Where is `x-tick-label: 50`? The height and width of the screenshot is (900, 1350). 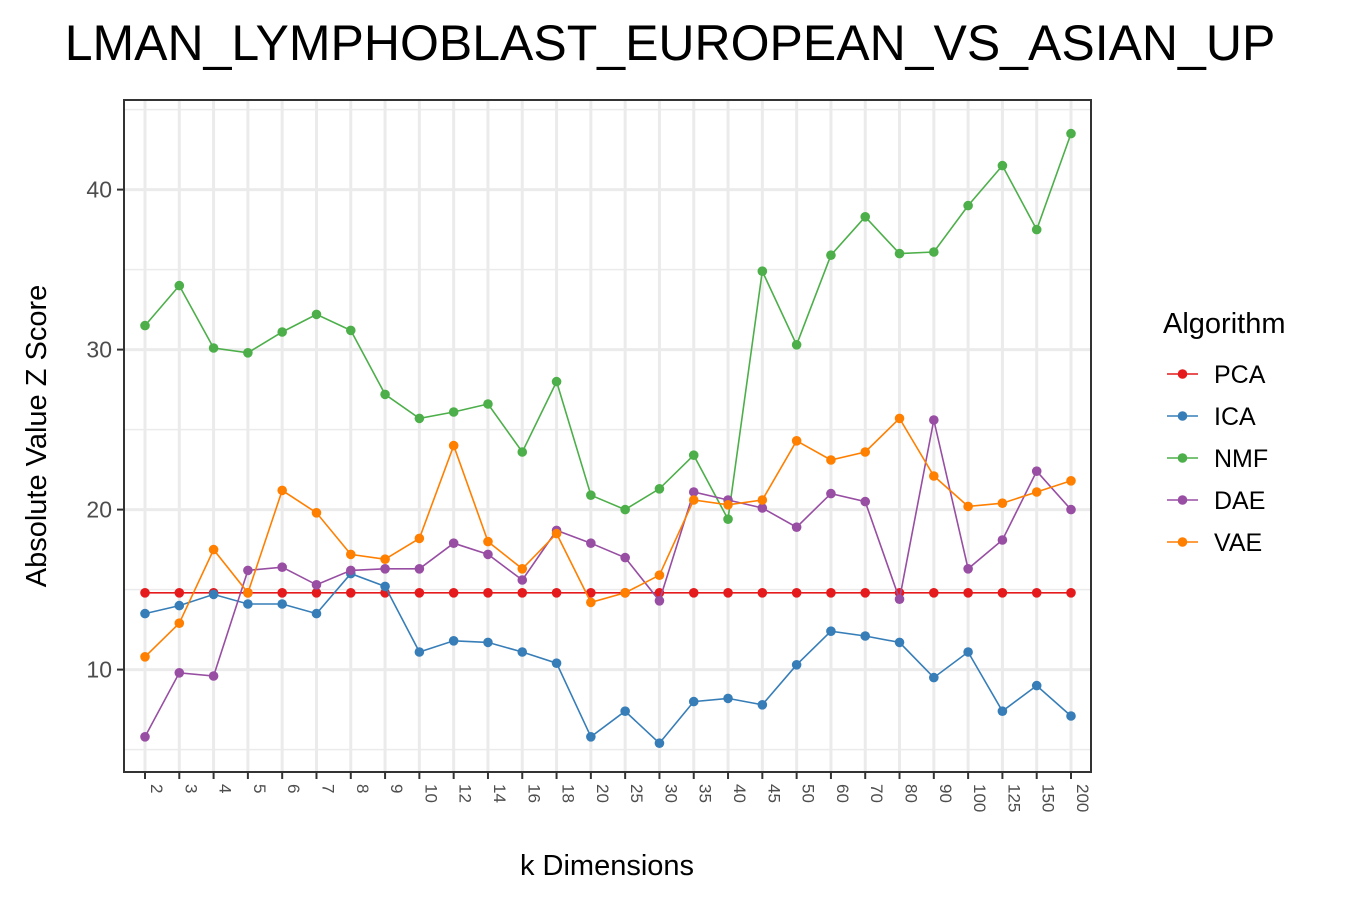
x-tick-label: 50 is located at coordinates (808, 793).